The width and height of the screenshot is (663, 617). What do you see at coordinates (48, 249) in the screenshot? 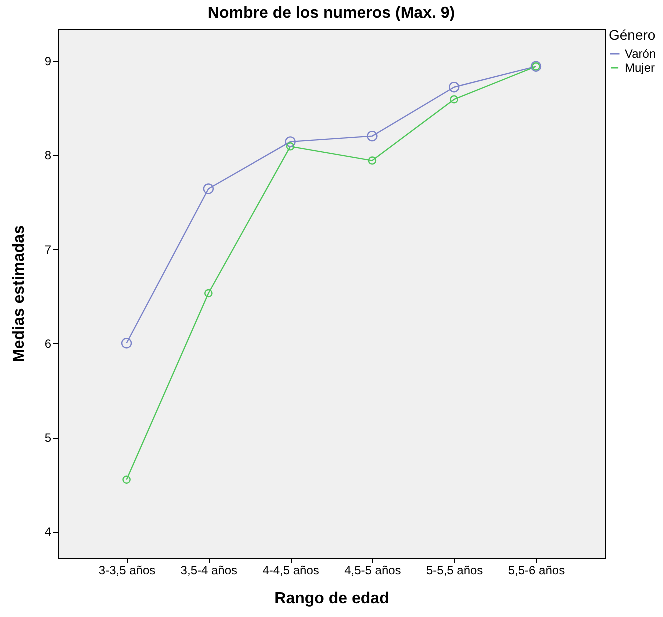
I see `y-tick-label: 7` at bounding box center [48, 249].